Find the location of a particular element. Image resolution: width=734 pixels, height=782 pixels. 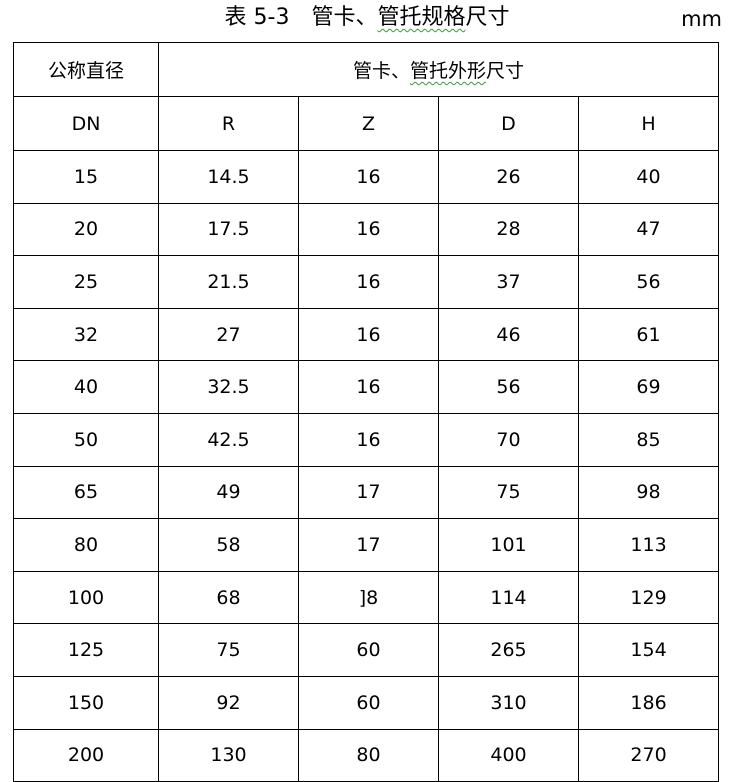

table-cell: 47 is located at coordinates (648, 229).